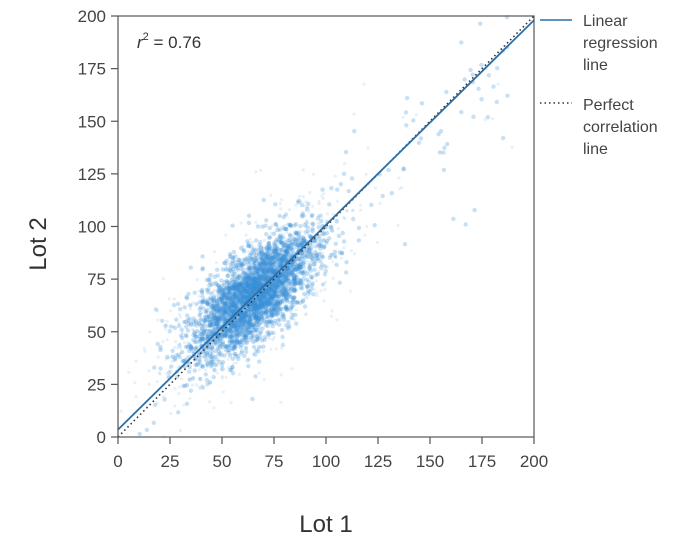 This screenshot has width=695, height=536. I want to click on x-tick-label: 100, so click(326, 461).